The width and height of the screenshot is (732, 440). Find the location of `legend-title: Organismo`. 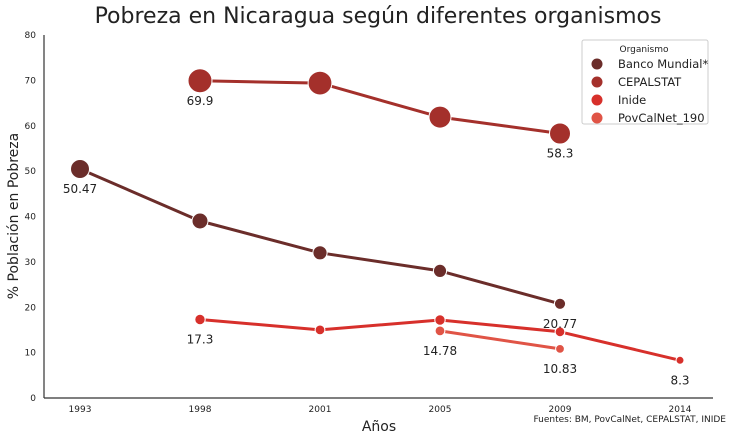

legend-title: Organismo is located at coordinates (644, 50).